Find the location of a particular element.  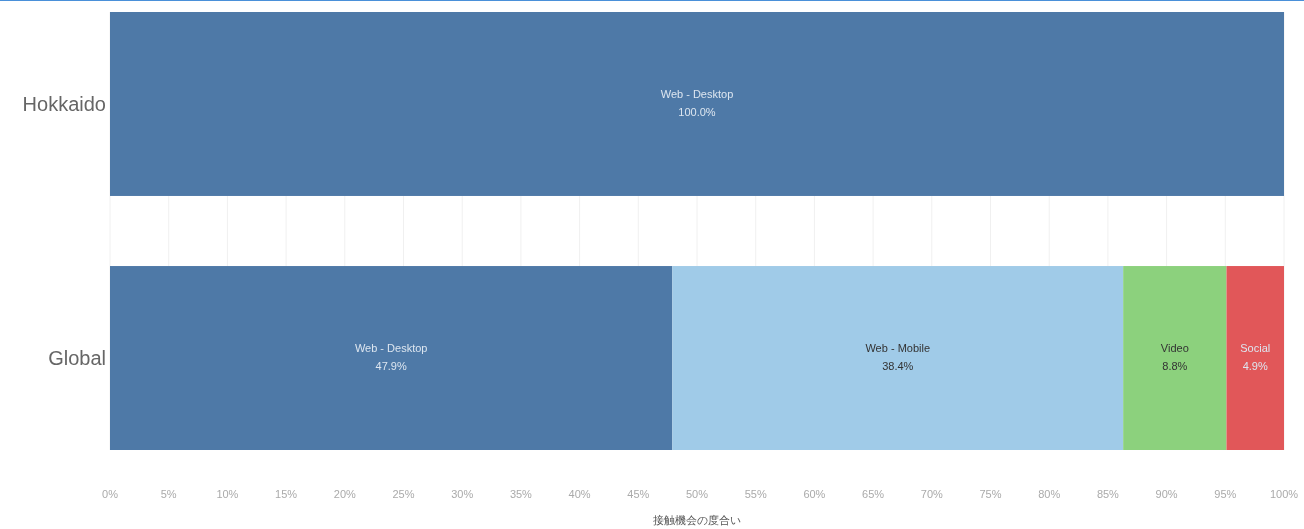

x-tick-label: 20% is located at coordinates (345, 494).